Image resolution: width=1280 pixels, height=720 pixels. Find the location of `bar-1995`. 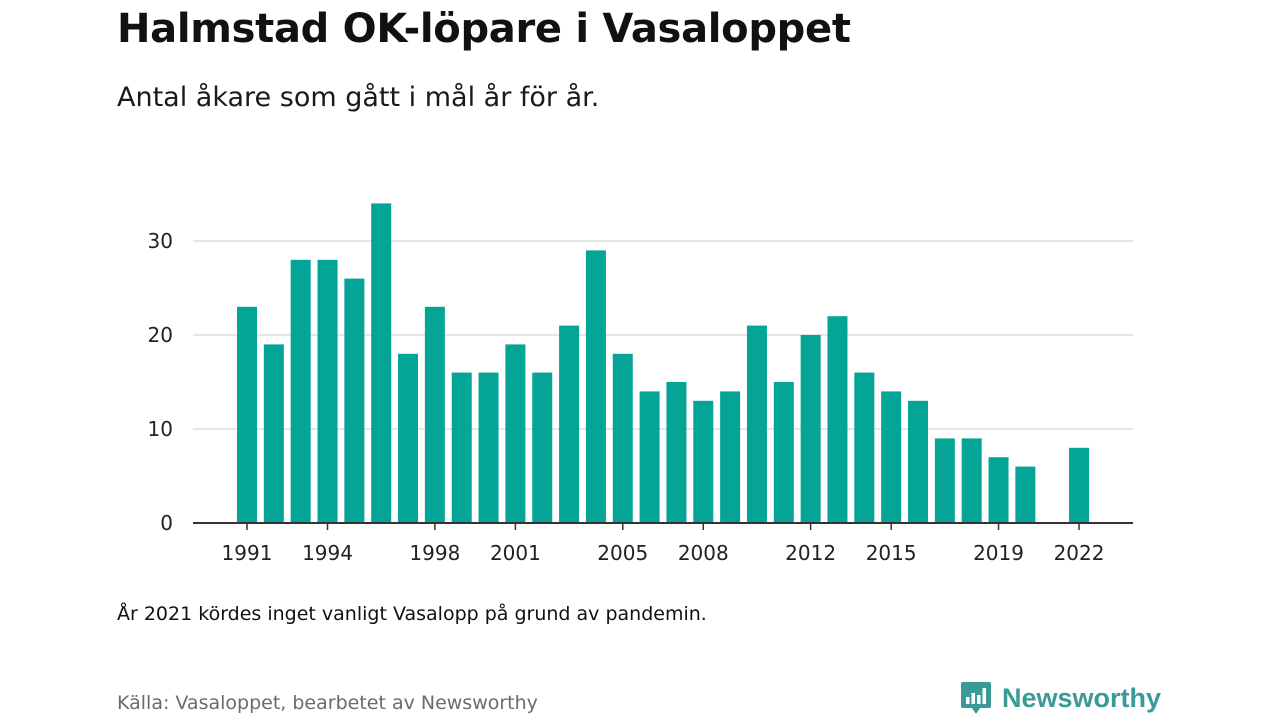

bar-1995 is located at coordinates (354, 400).